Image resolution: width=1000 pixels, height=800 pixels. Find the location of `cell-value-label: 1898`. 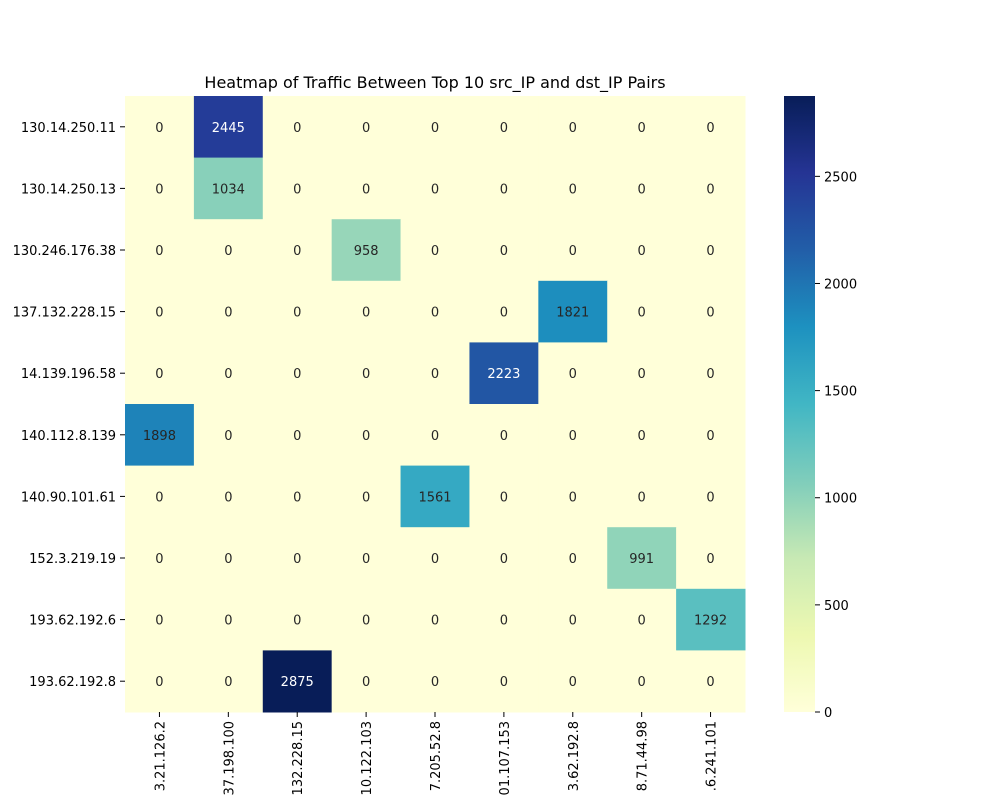

cell-value-label: 1898 is located at coordinates (159, 436).